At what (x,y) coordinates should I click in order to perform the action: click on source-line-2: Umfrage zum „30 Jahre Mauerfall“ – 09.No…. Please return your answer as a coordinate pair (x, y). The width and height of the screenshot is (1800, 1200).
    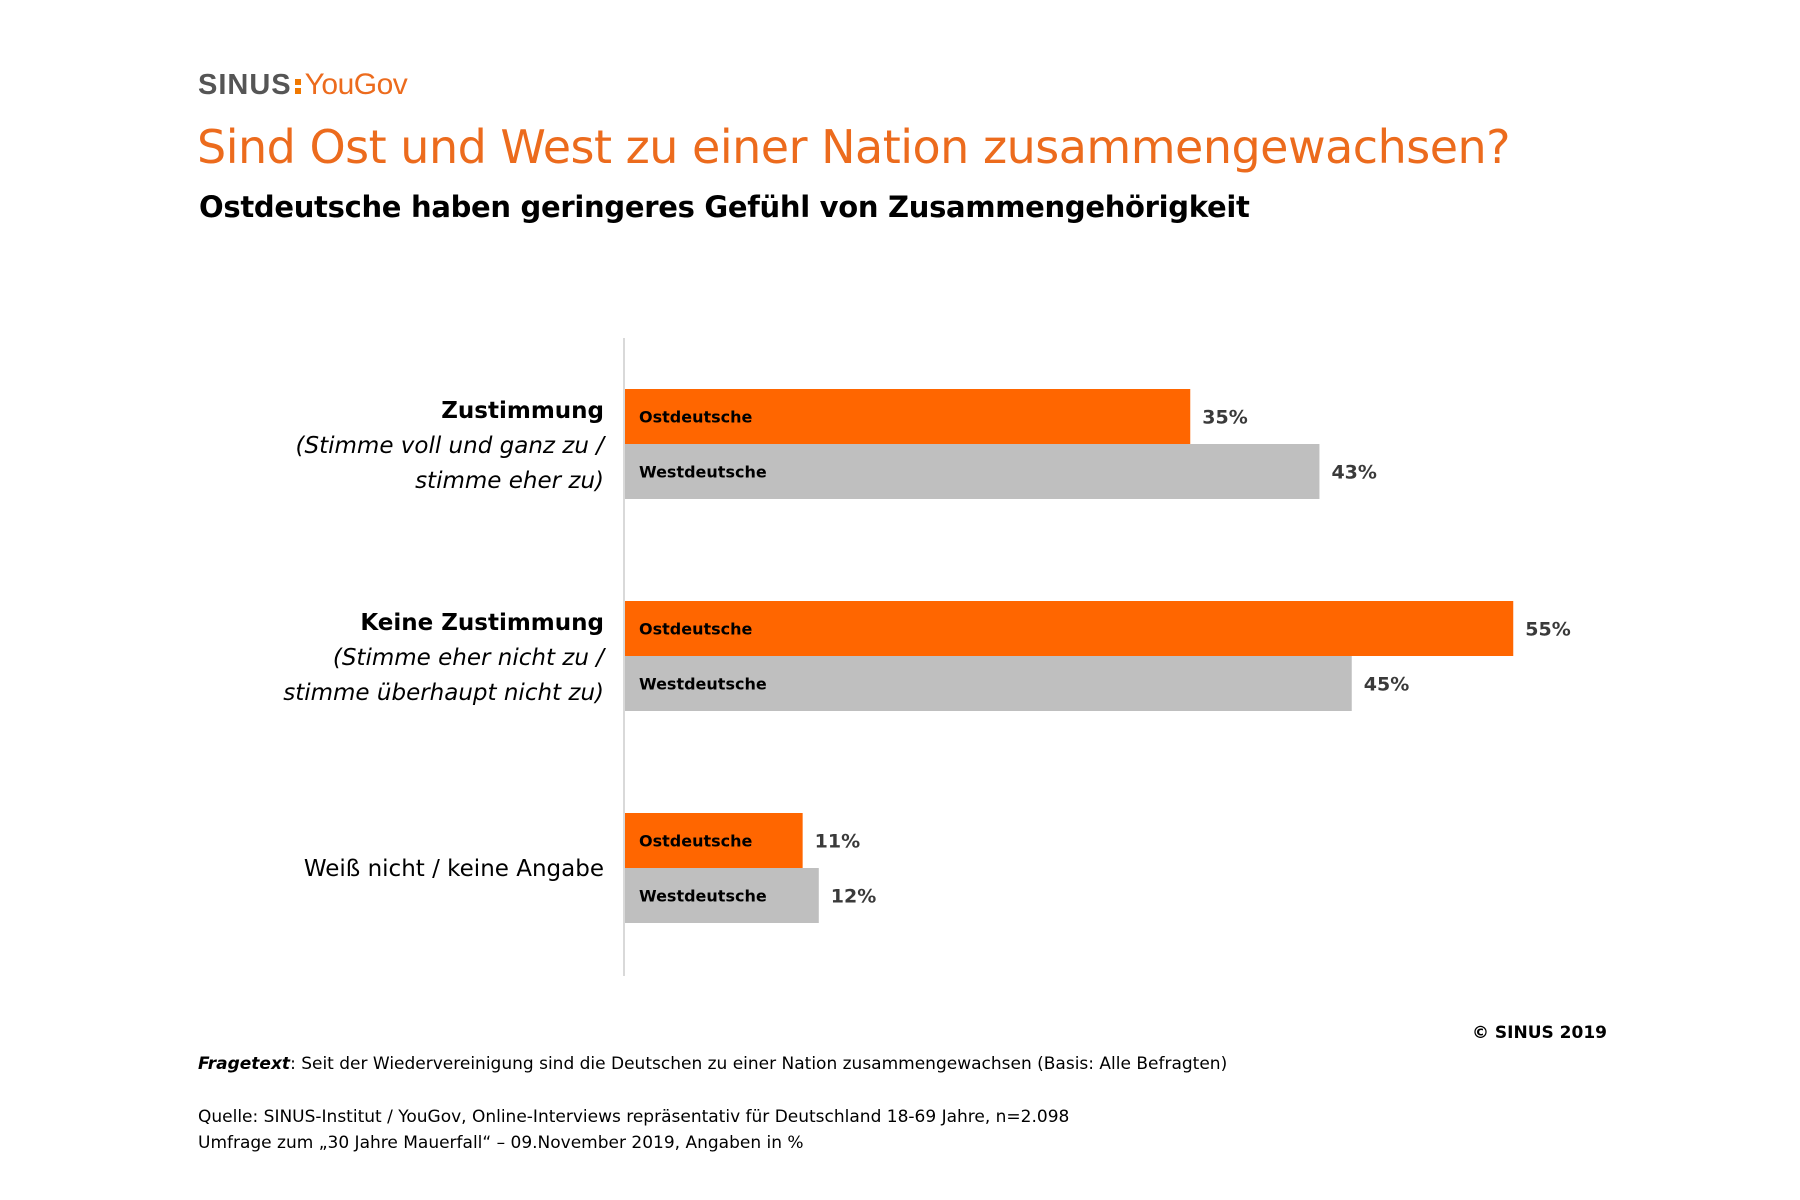
    Looking at the image, I should click on (501, 1143).